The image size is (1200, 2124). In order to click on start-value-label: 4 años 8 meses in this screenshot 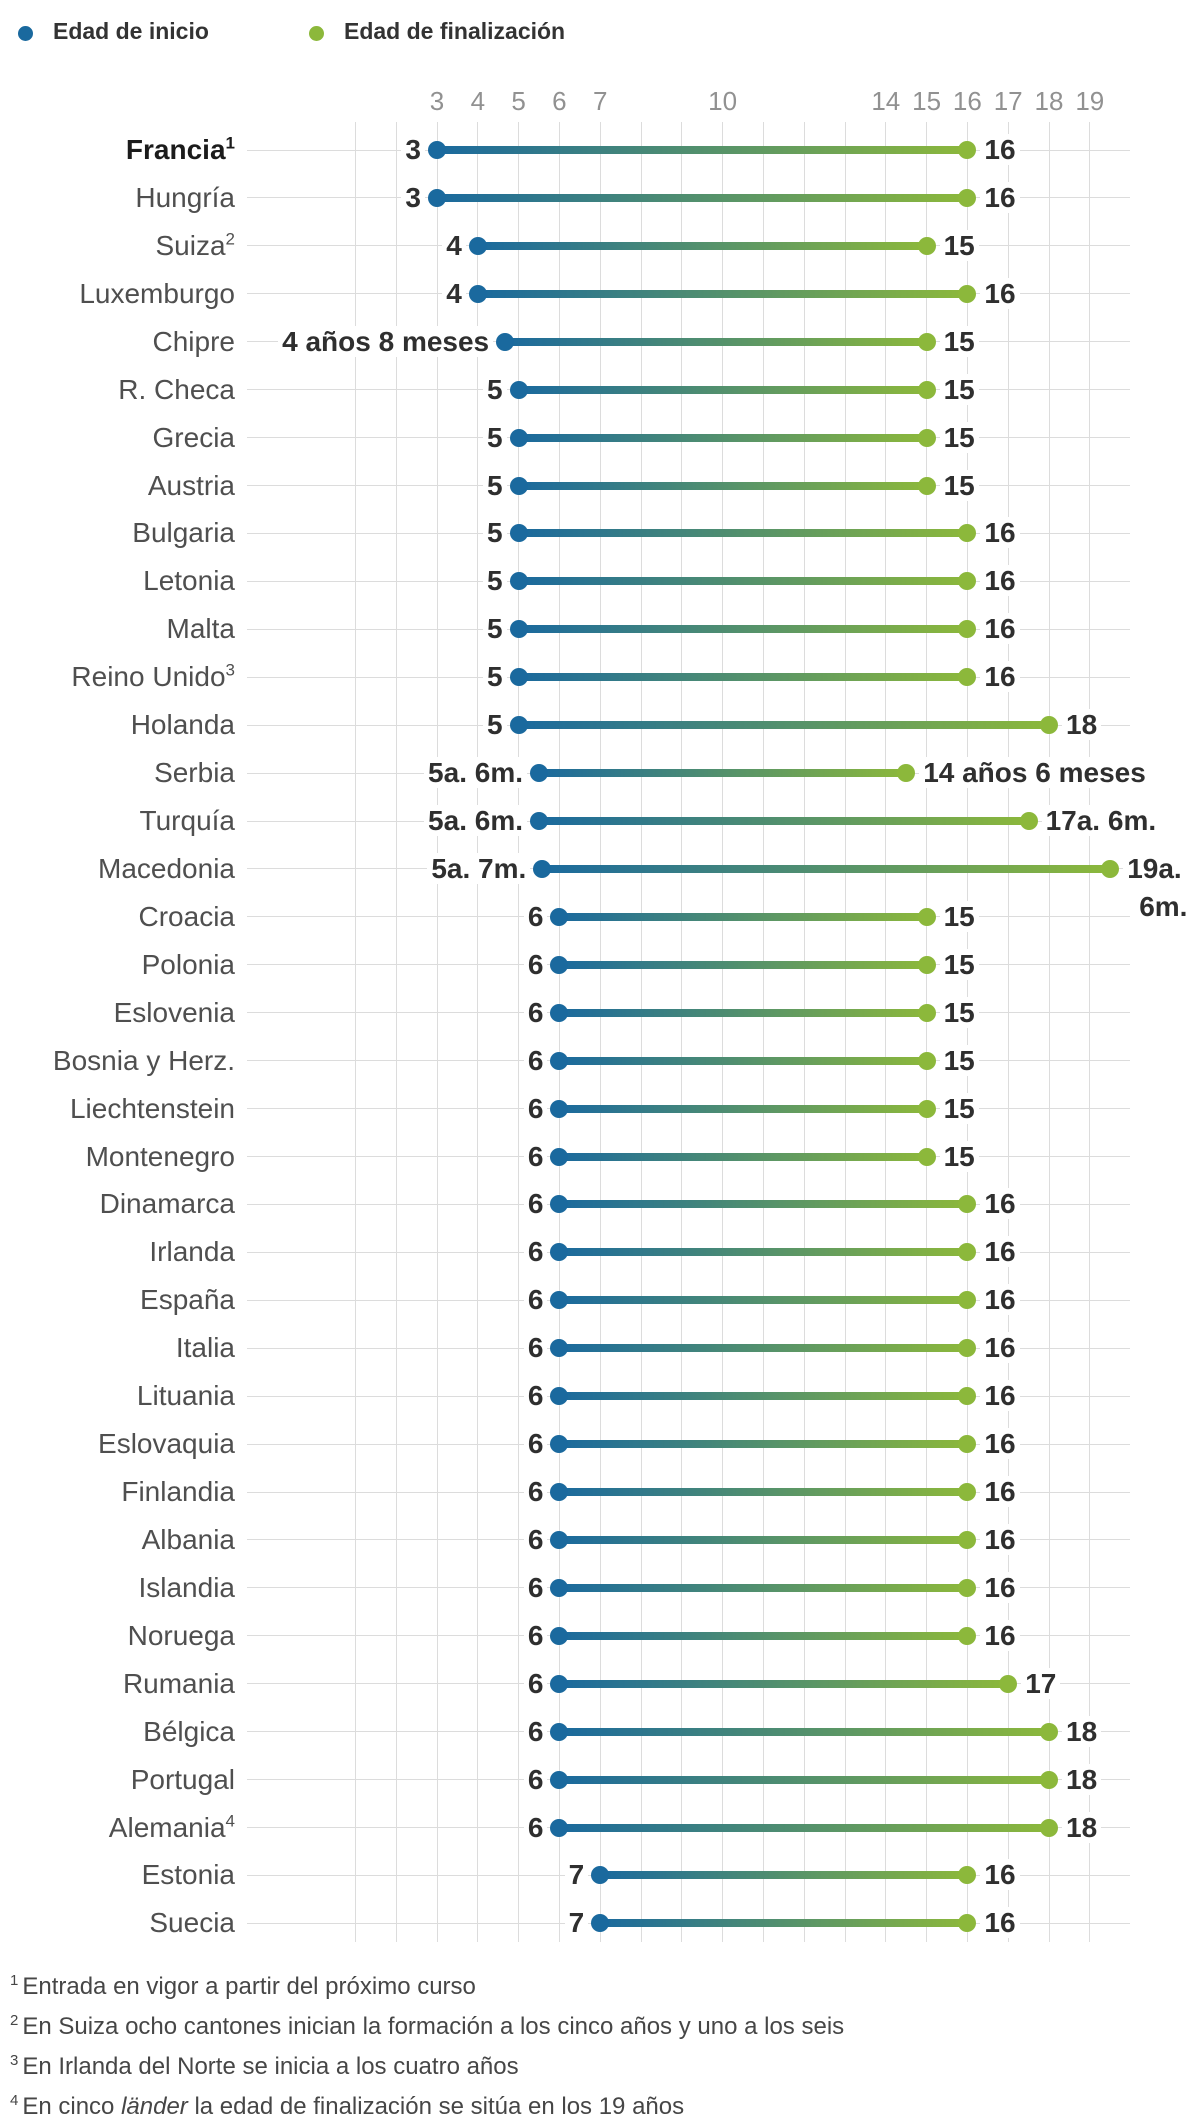, I will do `click(386, 341)`.